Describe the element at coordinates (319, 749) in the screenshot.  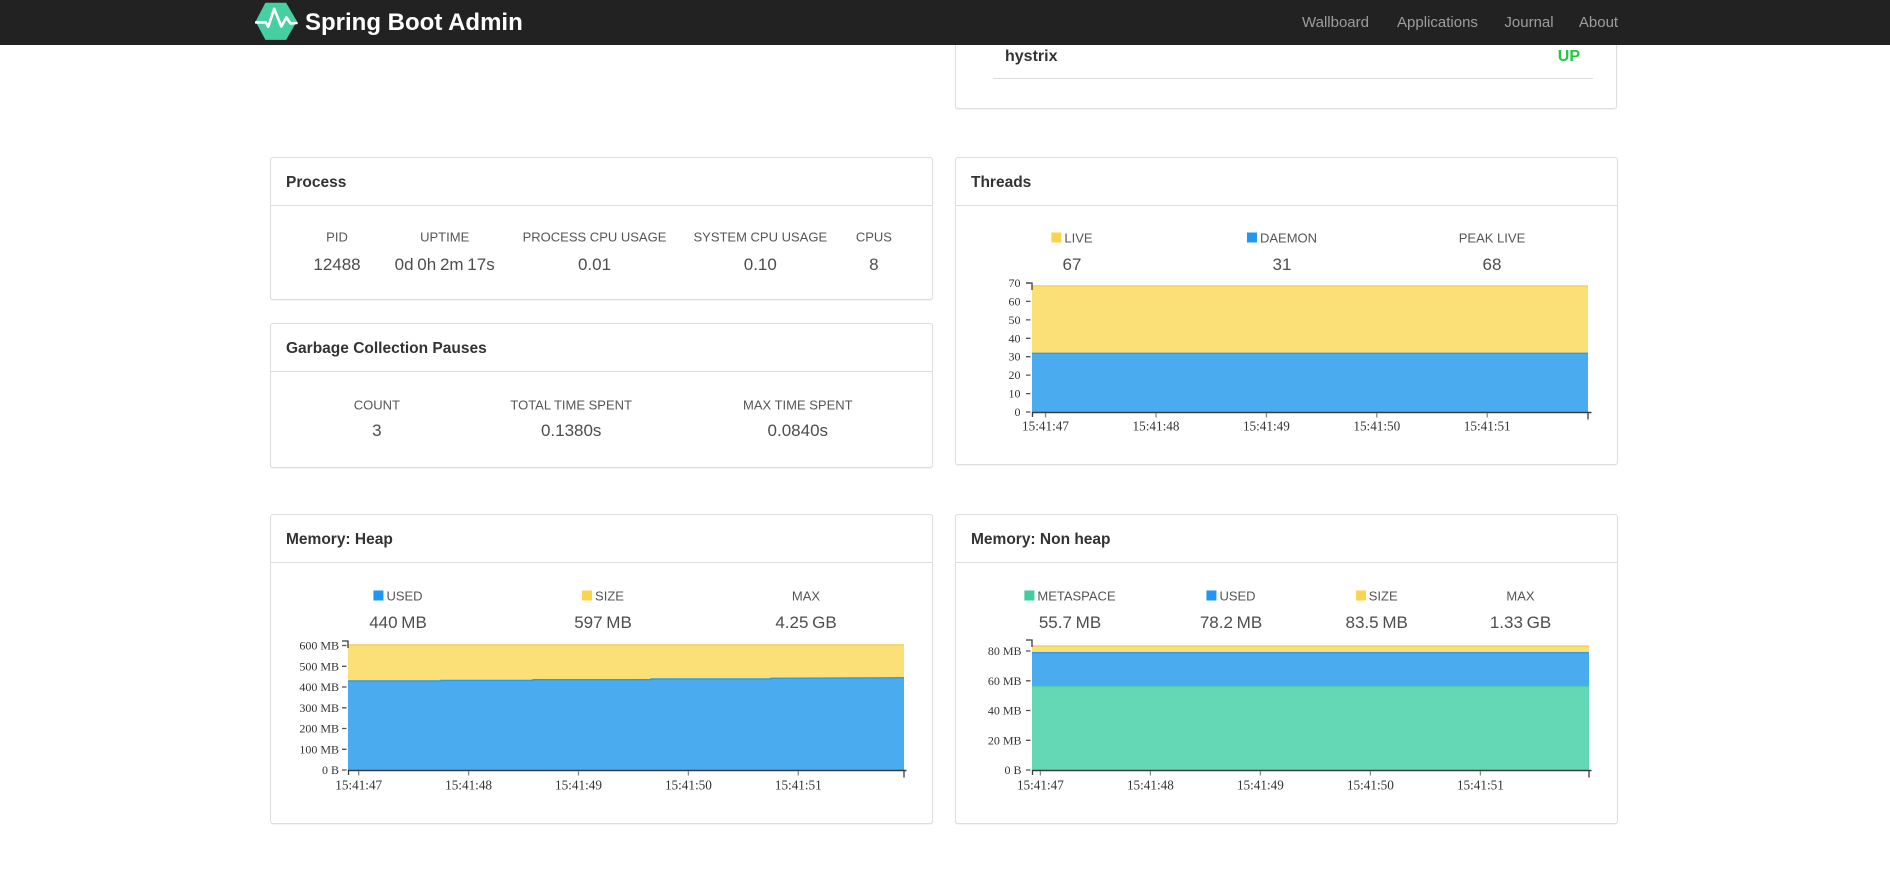
I see `svg-text: 100 MB` at that location.